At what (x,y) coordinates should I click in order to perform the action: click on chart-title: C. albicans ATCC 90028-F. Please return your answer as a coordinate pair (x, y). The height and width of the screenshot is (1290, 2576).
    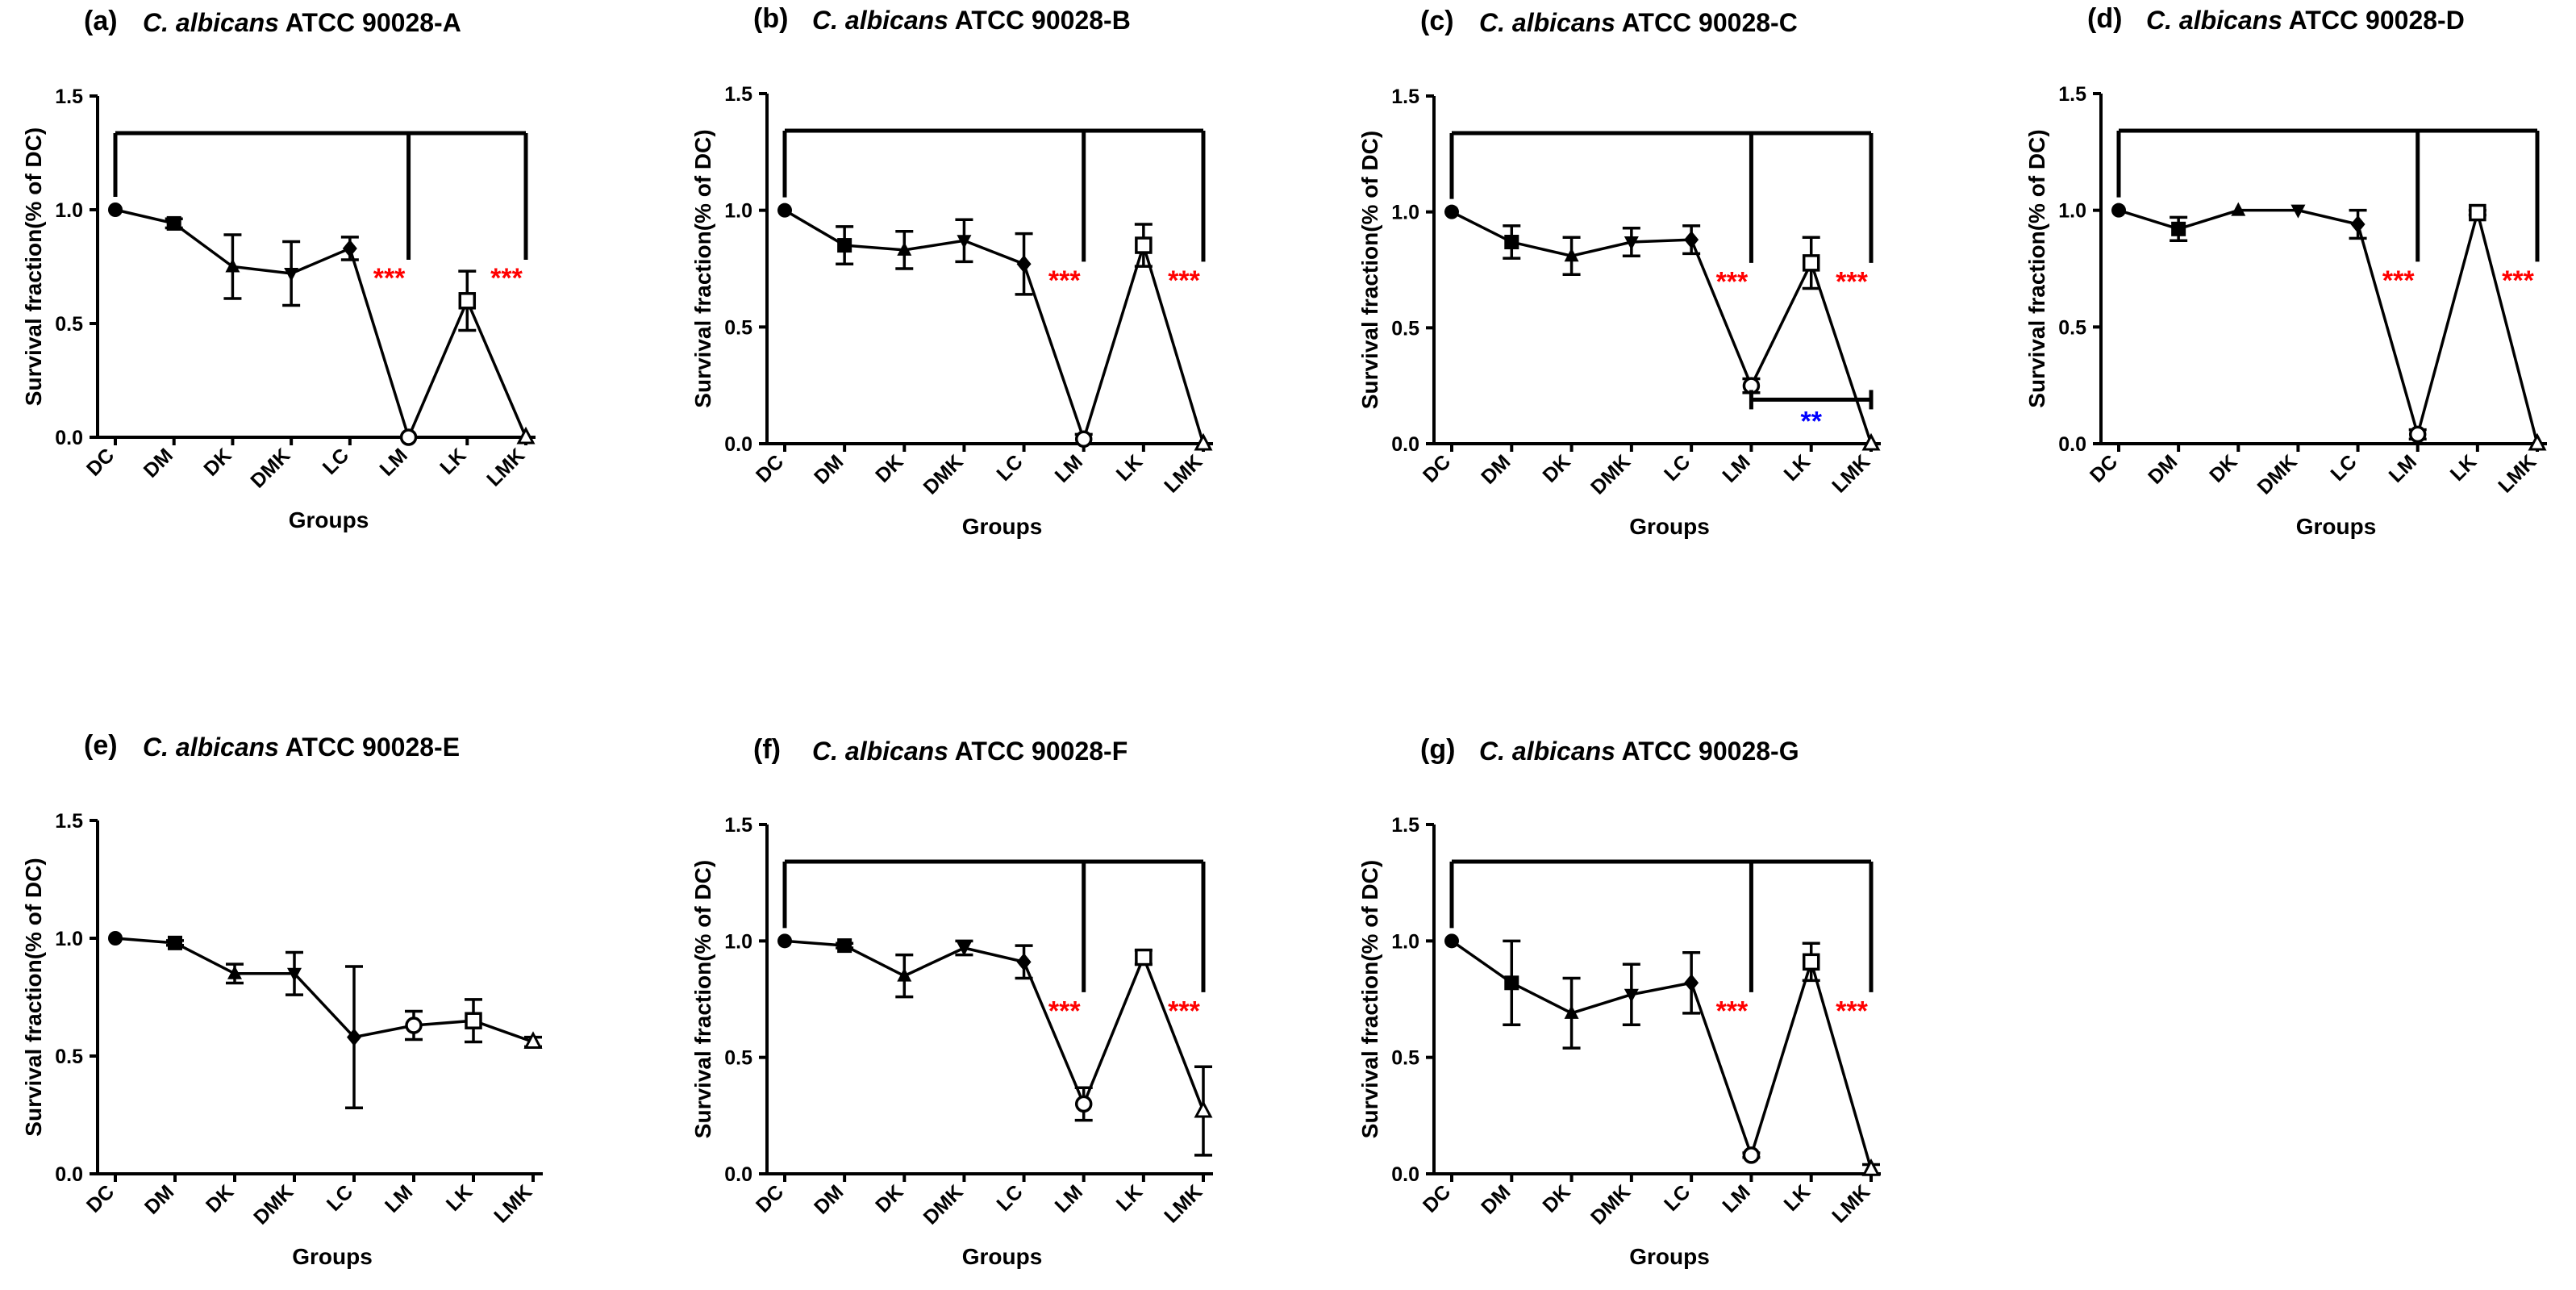
    Looking at the image, I should click on (970, 751).